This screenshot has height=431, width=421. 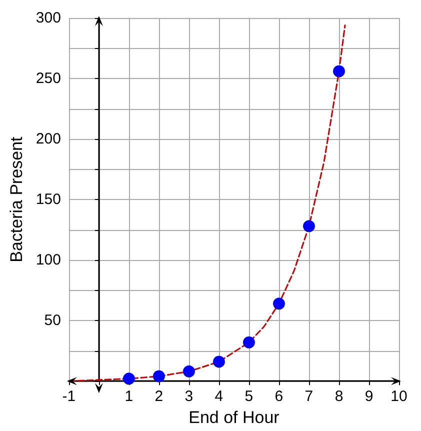 I want to click on y-tick-label: 150, so click(x=48, y=199).